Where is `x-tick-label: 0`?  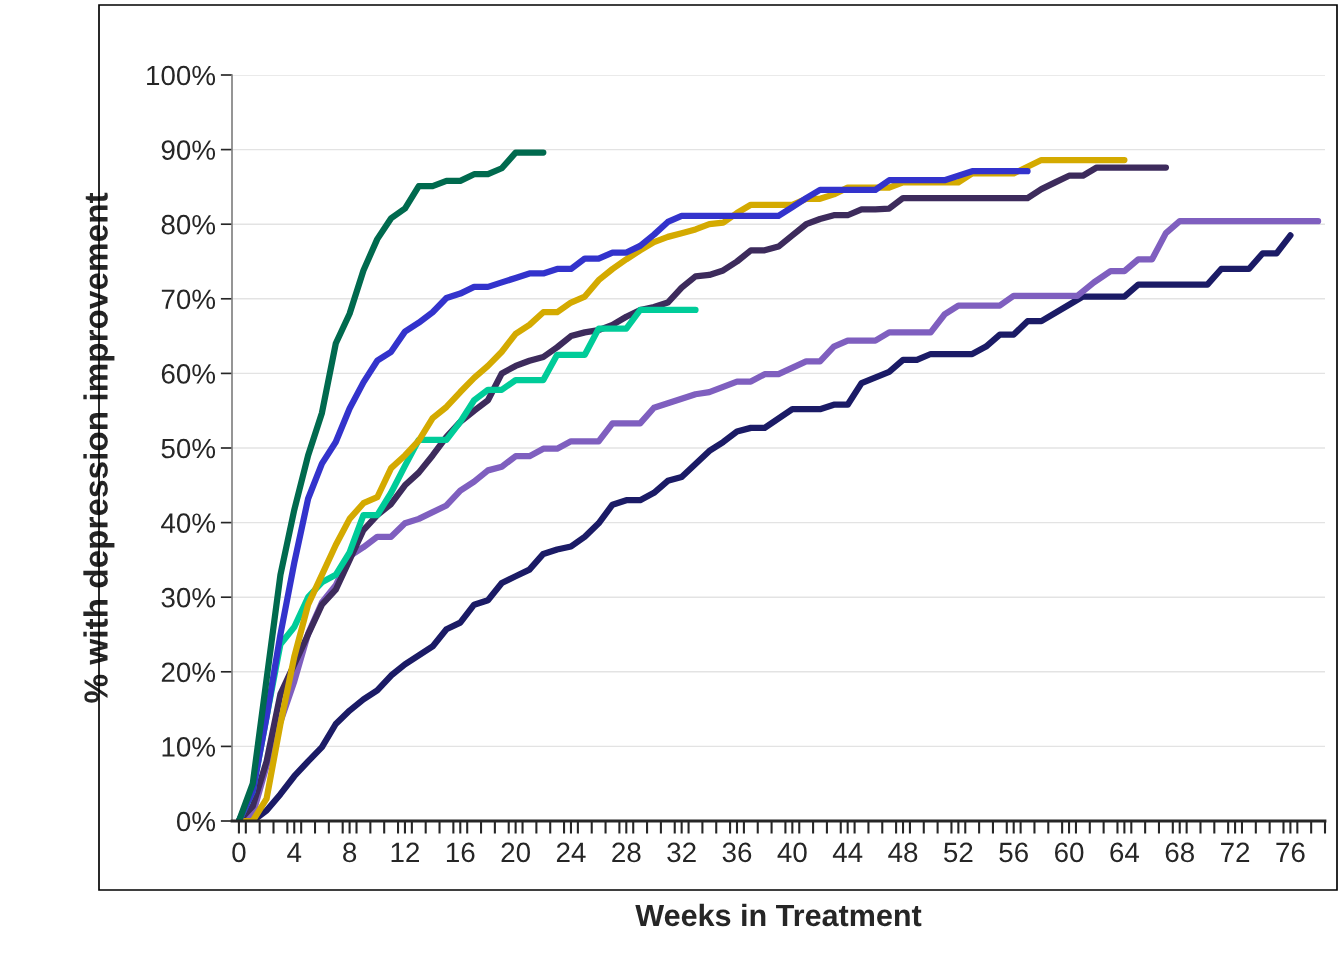 x-tick-label: 0 is located at coordinates (239, 852).